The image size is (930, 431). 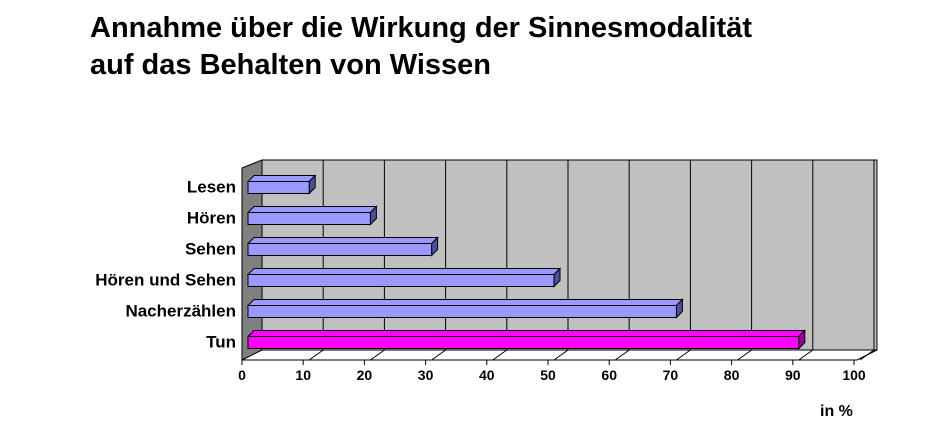 What do you see at coordinates (165, 280) in the screenshot?
I see `category-label: Hören und Sehen` at bounding box center [165, 280].